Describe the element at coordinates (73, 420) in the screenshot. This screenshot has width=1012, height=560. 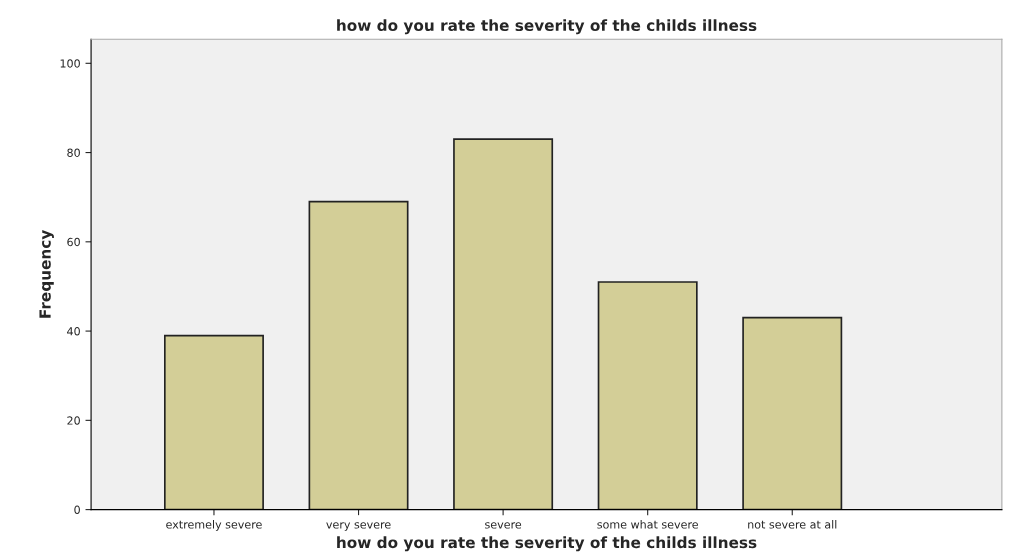
I see `y-tick-label: 20` at that location.